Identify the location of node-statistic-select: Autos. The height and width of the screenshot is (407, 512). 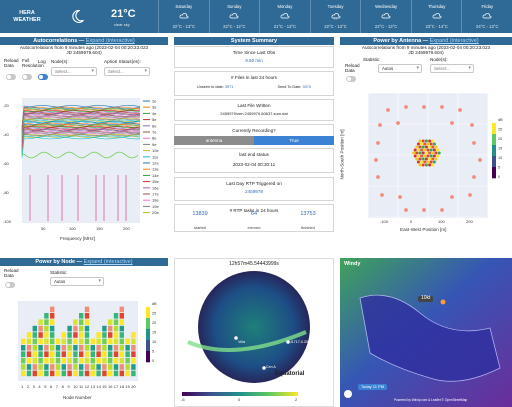
(77, 281).